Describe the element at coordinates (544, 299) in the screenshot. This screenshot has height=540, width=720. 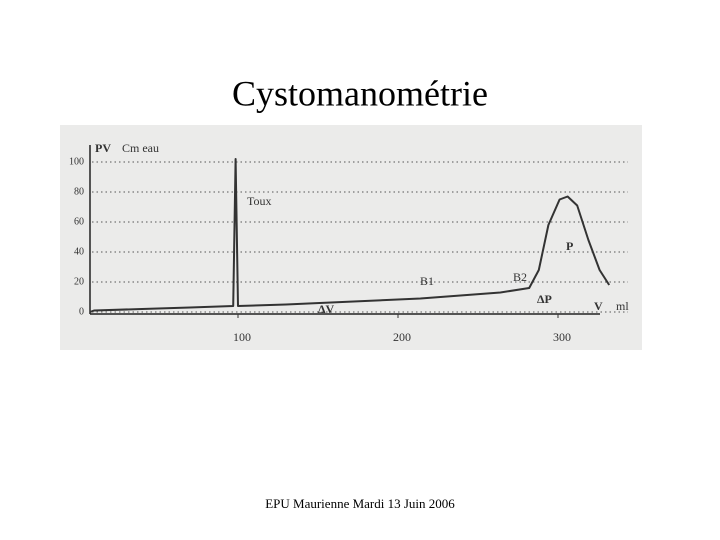
I see `annotation: ΔP` at that location.